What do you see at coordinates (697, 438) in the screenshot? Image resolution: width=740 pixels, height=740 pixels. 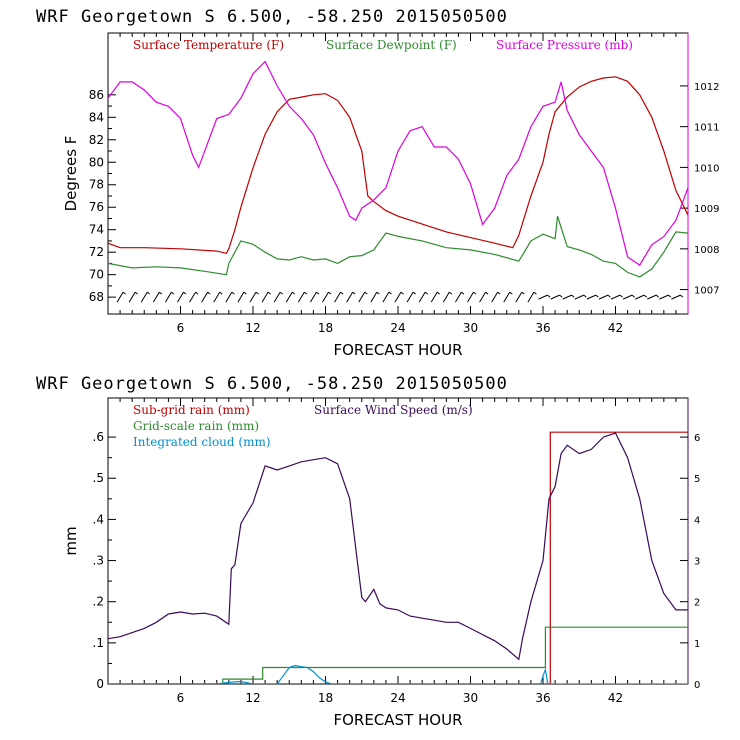 I see `y2-tick-label: 6` at bounding box center [697, 438].